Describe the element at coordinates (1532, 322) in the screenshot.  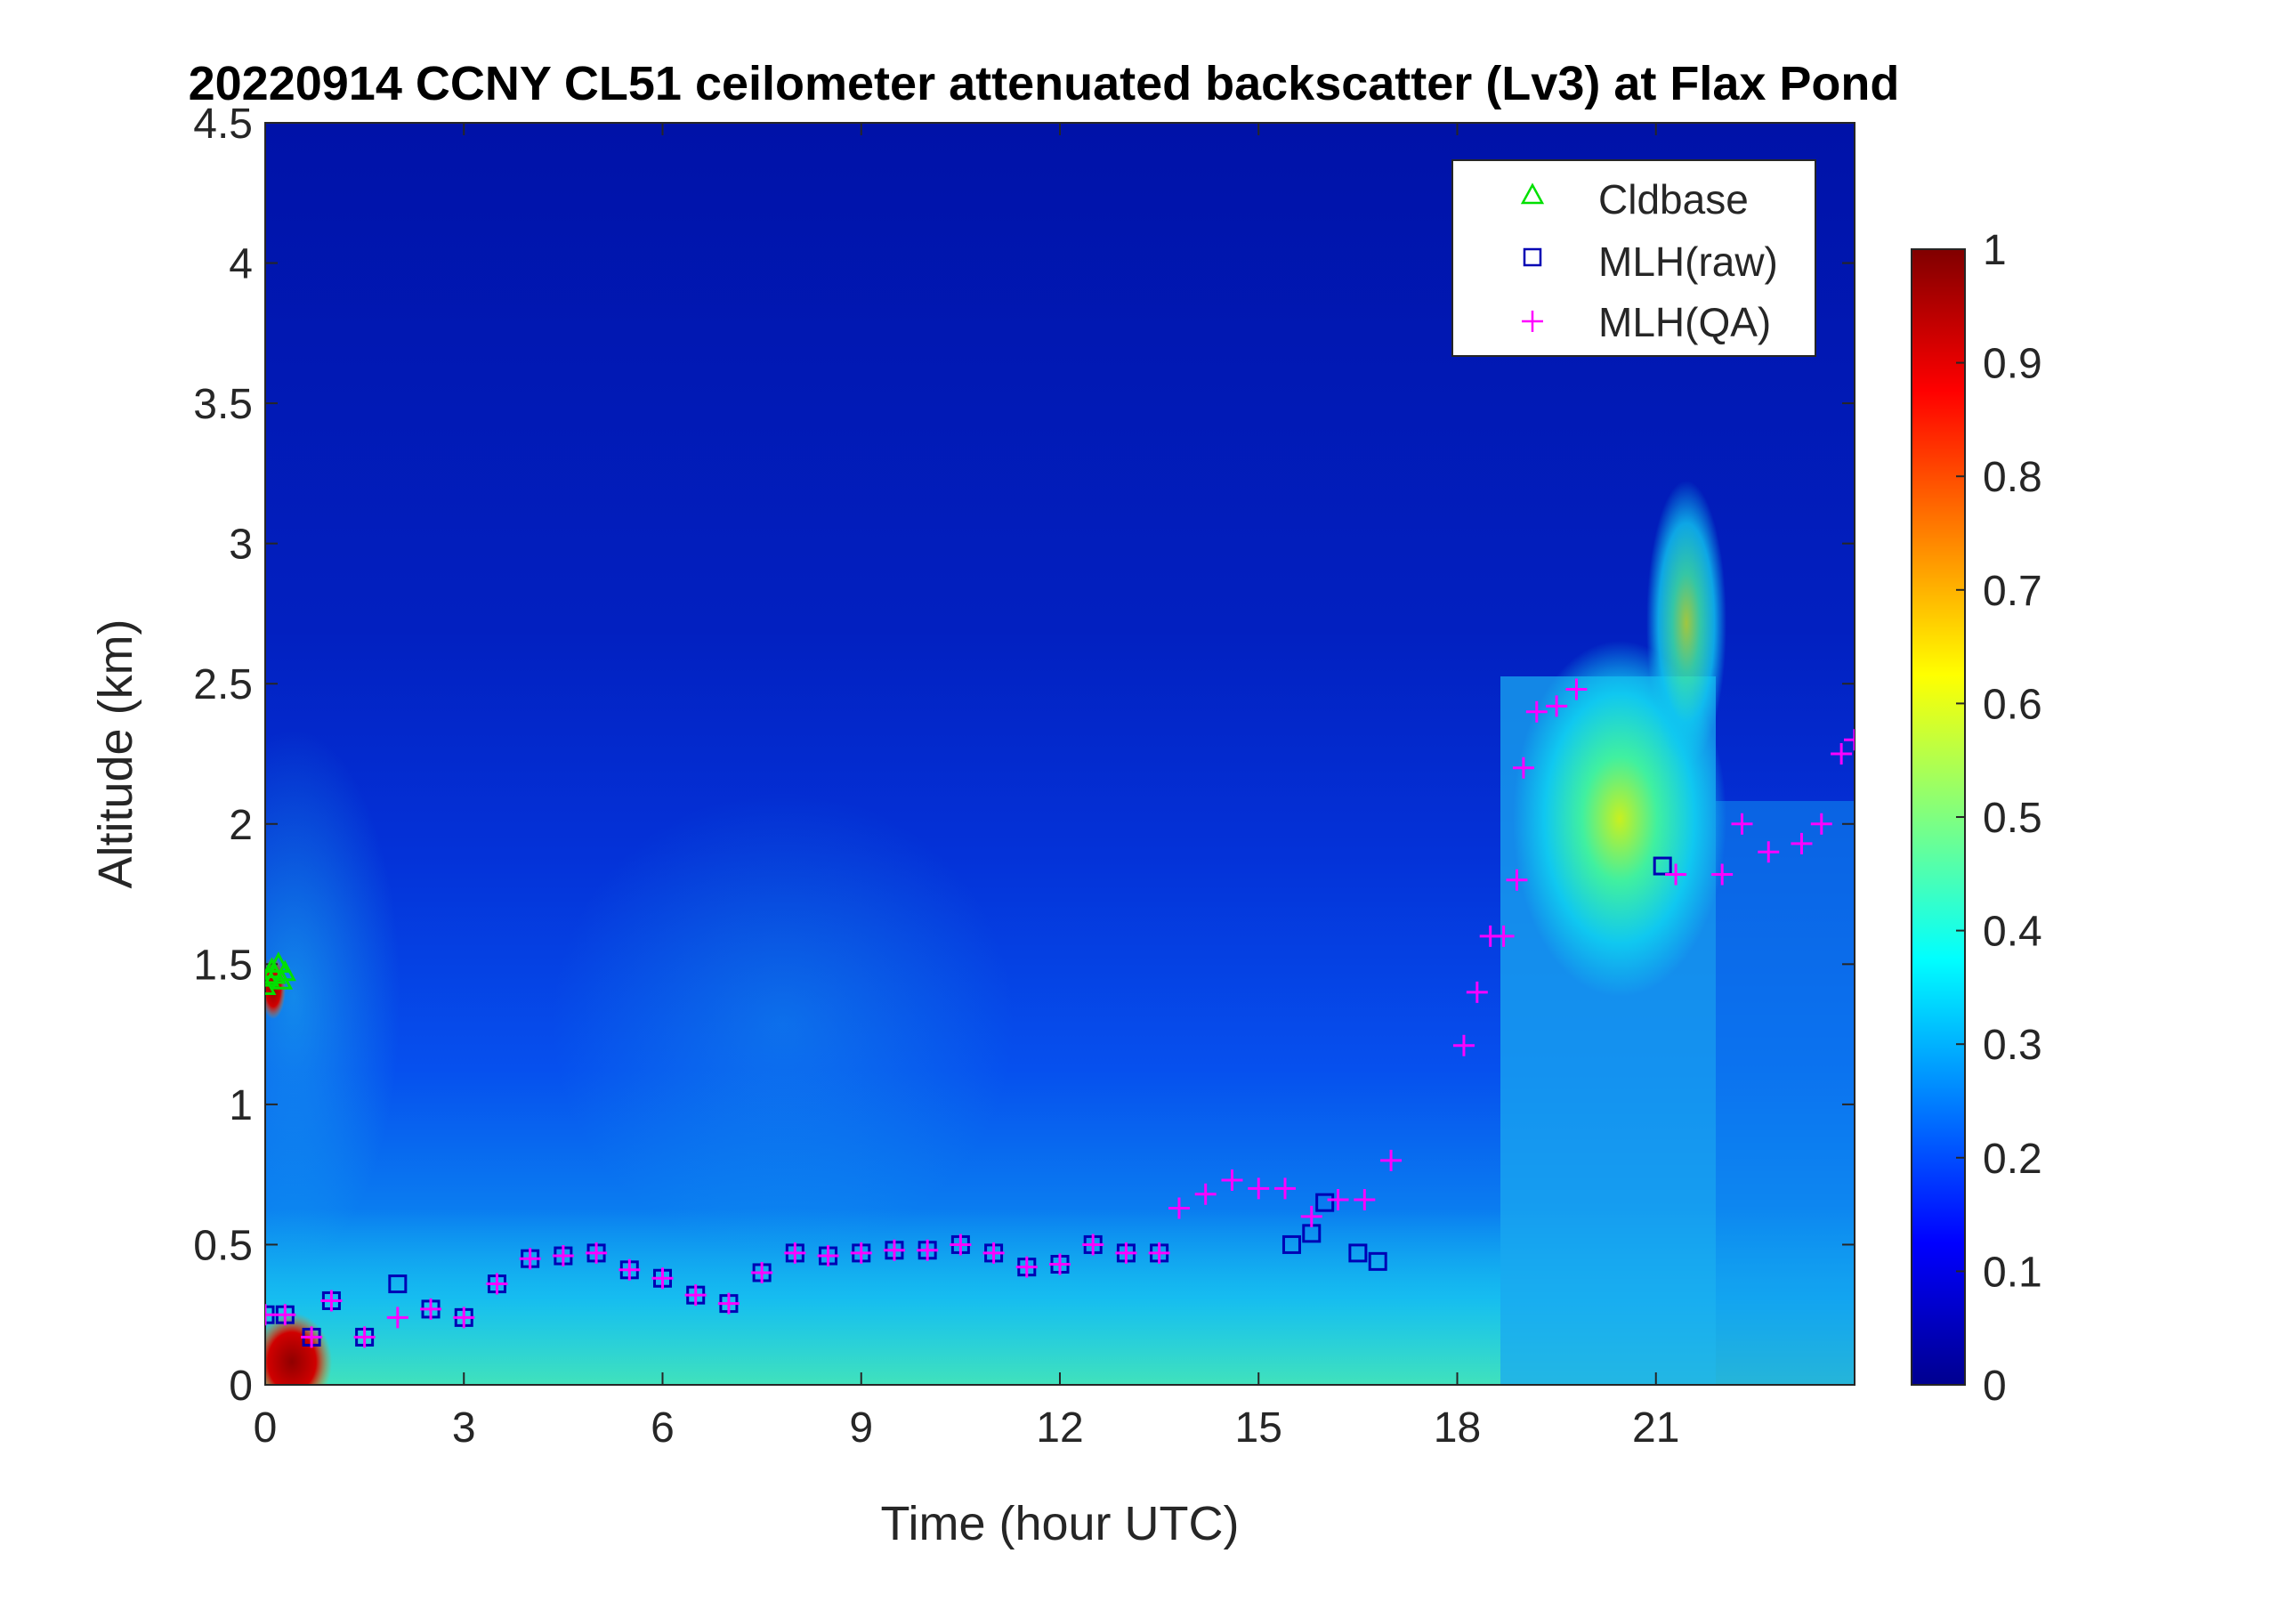
I see `legend-plus-icon` at that location.